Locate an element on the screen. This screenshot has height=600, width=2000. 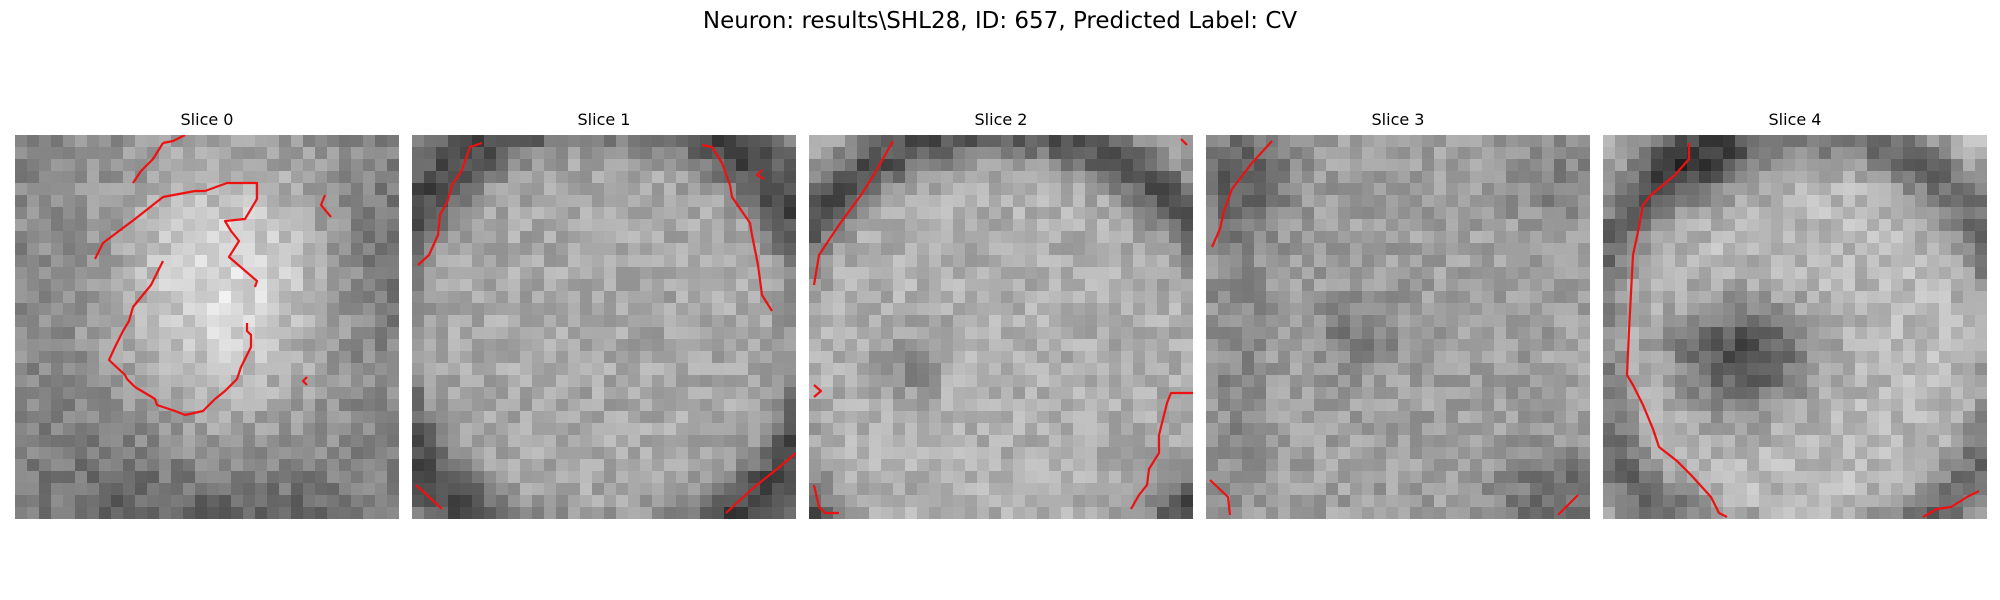
slice-2-panel: Slice 2 is located at coordinates (1001, 315).